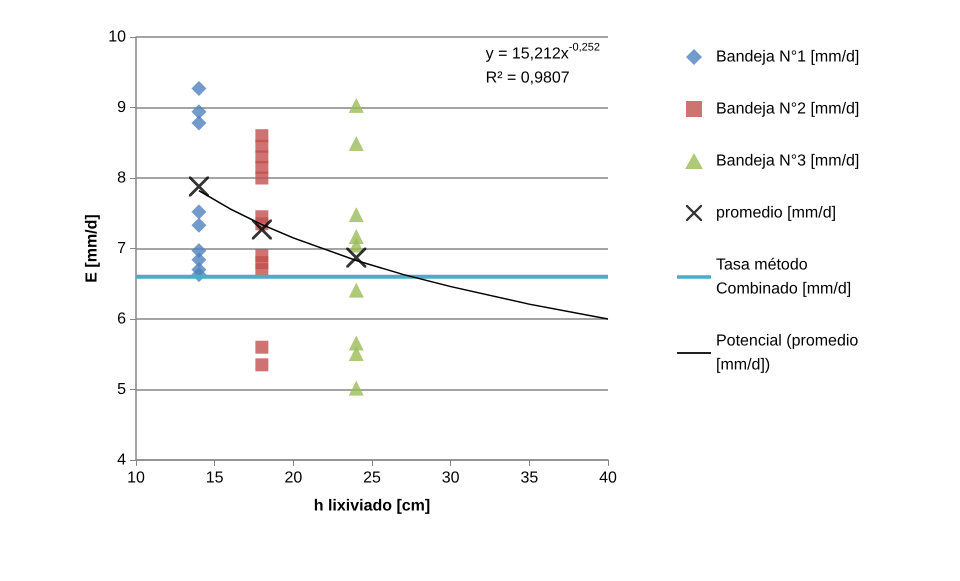 This screenshot has height=581, width=960. What do you see at coordinates (121, 389) in the screenshot?
I see `y-tick-label: 5` at bounding box center [121, 389].